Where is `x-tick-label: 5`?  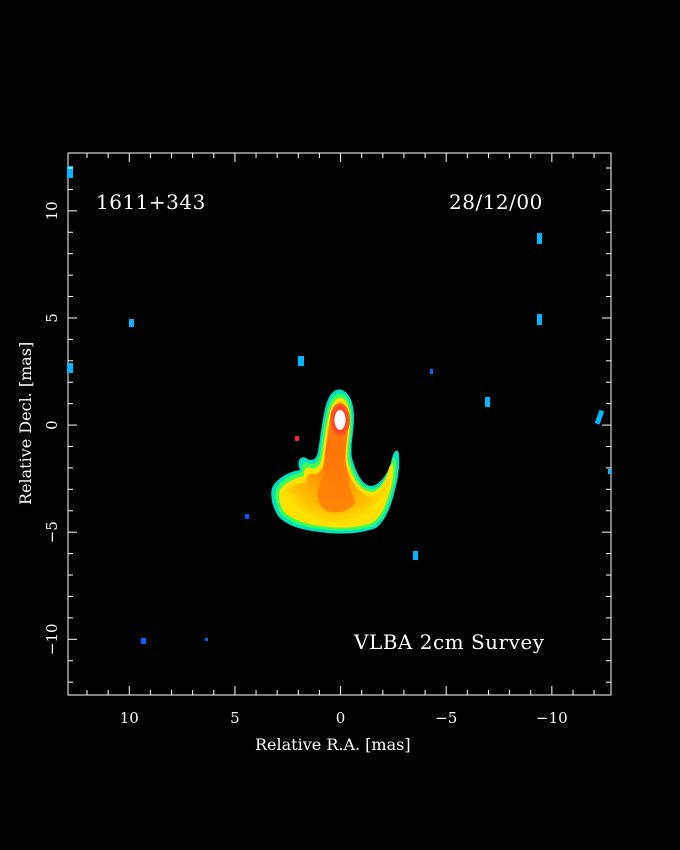 x-tick-label: 5 is located at coordinates (235, 718).